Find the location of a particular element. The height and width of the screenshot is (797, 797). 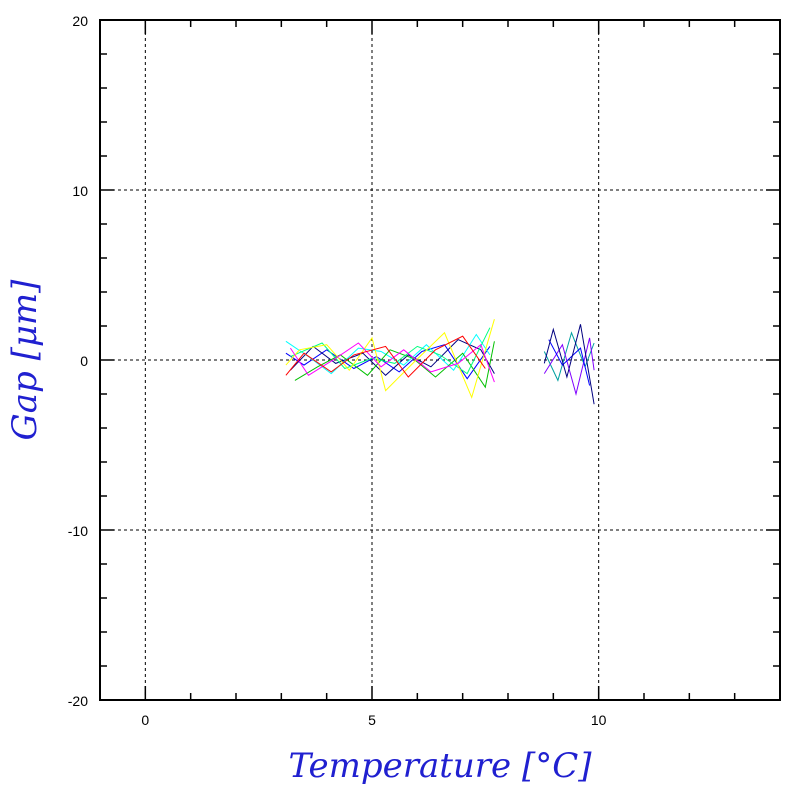

y-tick-label: 10 is located at coordinates (80, 191).